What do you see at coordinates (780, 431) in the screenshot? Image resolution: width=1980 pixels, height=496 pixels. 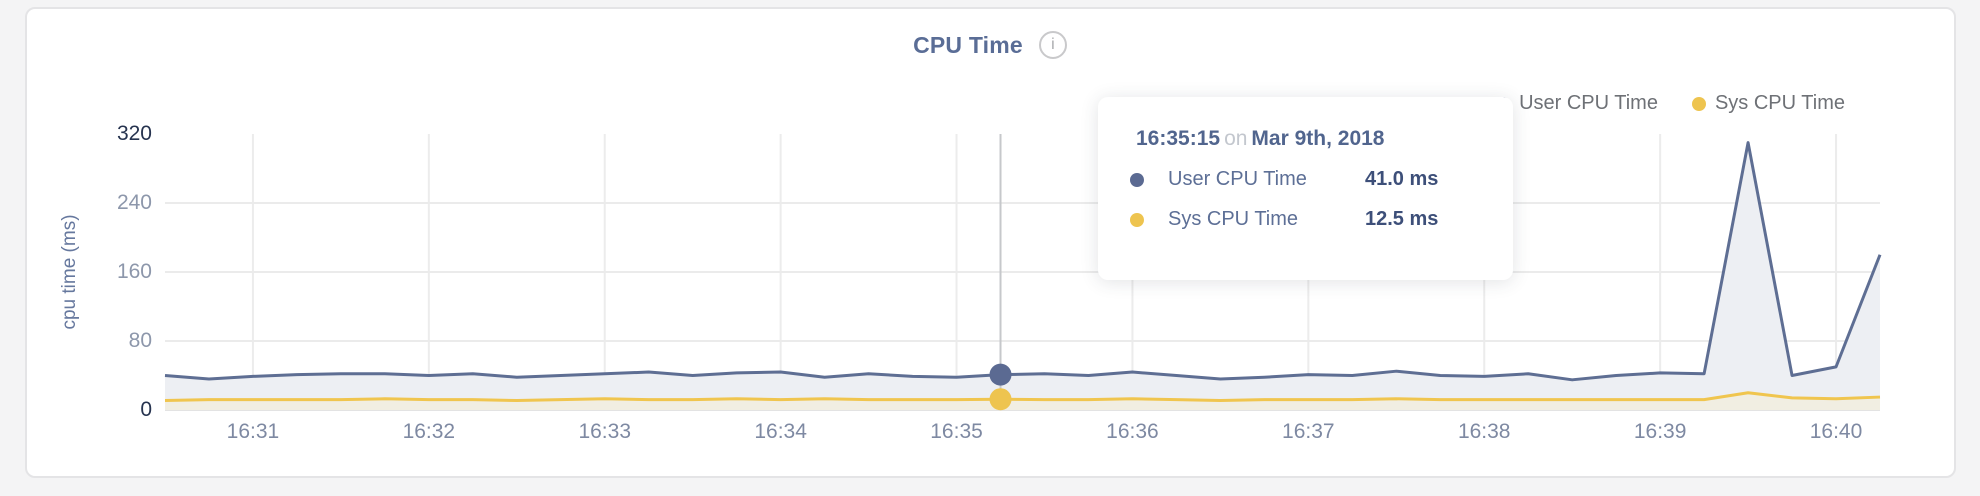 I see `x-tick-label: 16:34` at bounding box center [780, 431].